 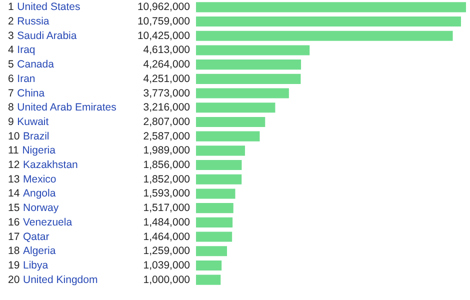 I want to click on data-label: 4,264,000, so click(x=166, y=64).